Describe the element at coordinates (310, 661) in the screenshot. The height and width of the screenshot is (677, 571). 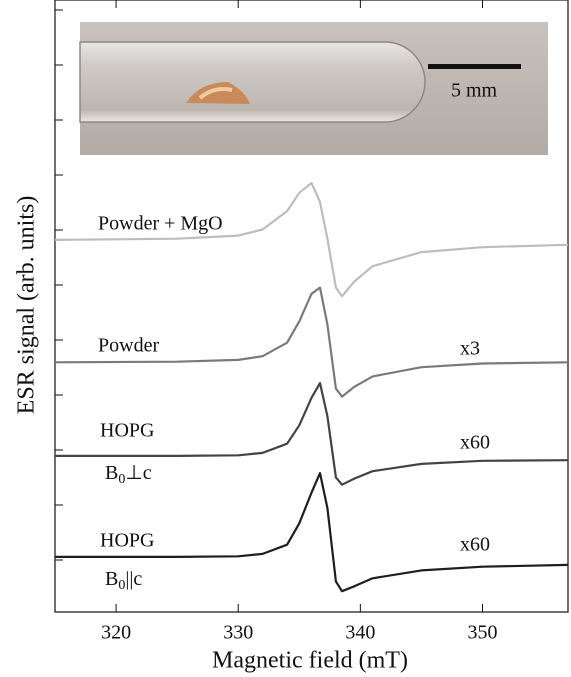
I see `x-axis-label: Magnetic field (mT)` at that location.